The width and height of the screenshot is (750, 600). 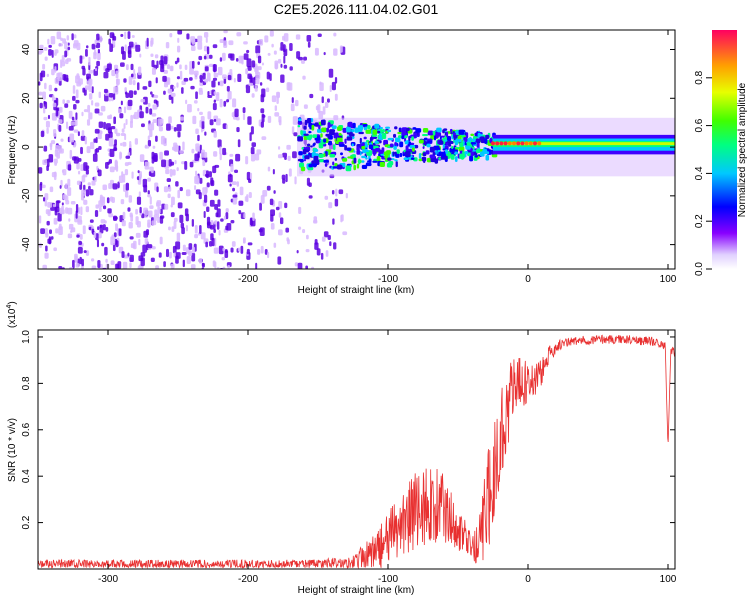 What do you see at coordinates (248, 579) in the screenshot?
I see `x-tick-label: -200` at bounding box center [248, 579].